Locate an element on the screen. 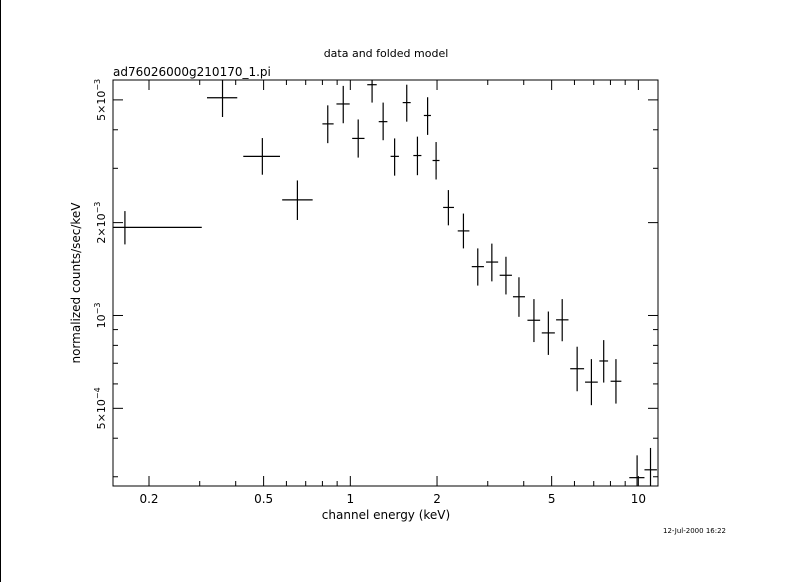 This screenshot has width=790, height=586. y-axis-label: normalized counts/sec/keV is located at coordinates (76, 283).